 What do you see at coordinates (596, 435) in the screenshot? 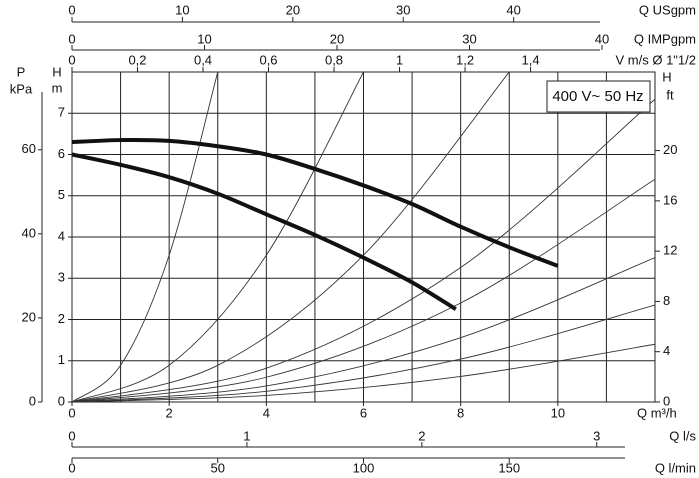
I see `bottom-tick-label: 3` at bounding box center [596, 435].